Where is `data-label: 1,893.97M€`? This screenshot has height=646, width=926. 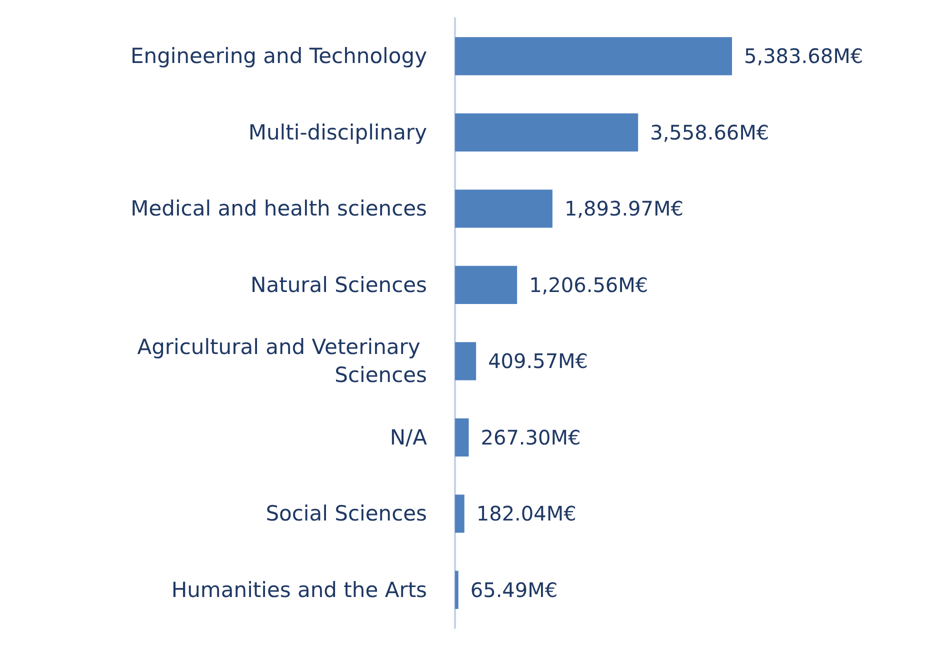 data-label: 1,893.97M€ is located at coordinates (624, 208).